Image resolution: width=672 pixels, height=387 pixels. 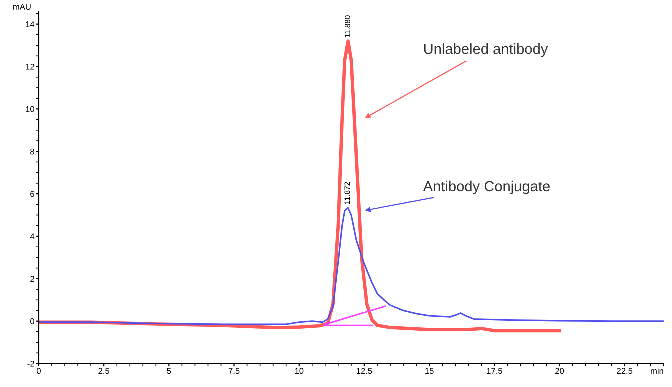 What do you see at coordinates (31, 363) in the screenshot?
I see `y-tick-label: -2` at bounding box center [31, 363].